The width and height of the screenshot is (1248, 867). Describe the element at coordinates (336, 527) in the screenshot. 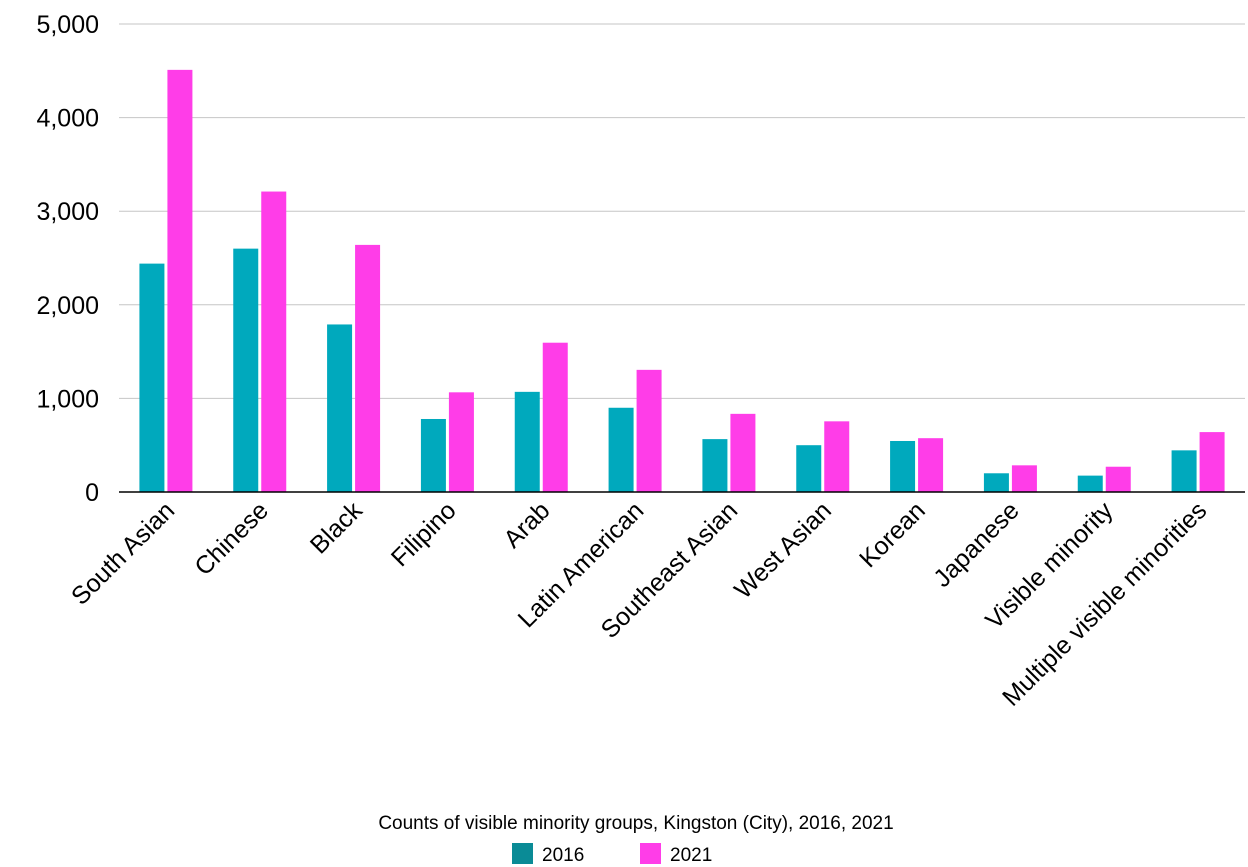

I see `x-category-label: Black` at that location.